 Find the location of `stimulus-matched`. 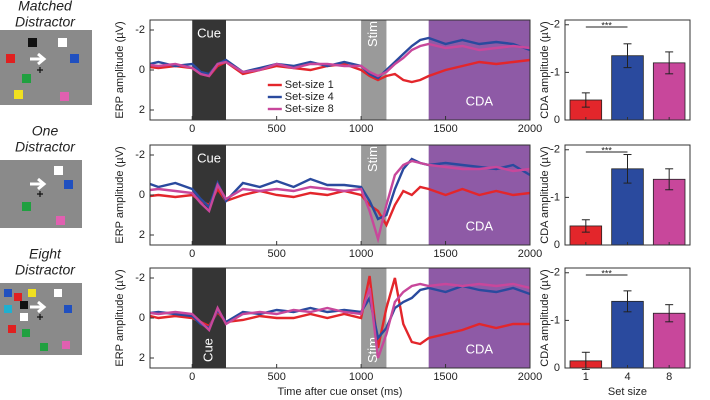

stimulus-matched is located at coordinates (46, 67).